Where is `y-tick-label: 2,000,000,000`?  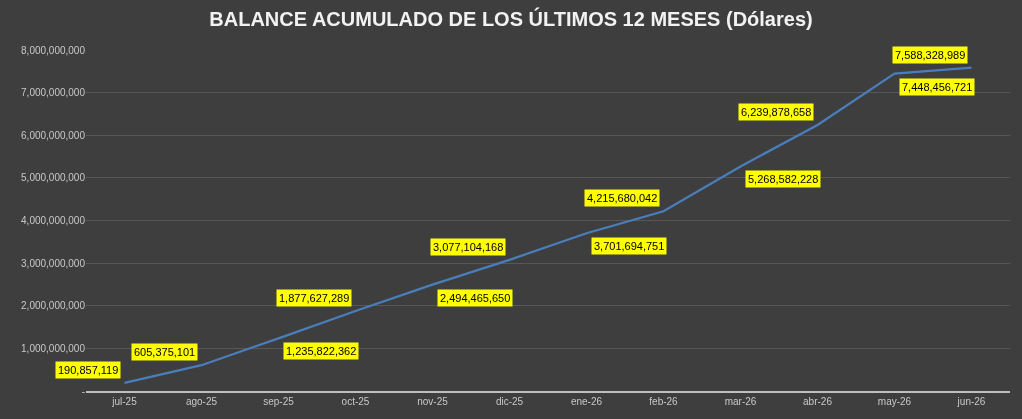 y-tick-label: 2,000,000,000 is located at coordinates (53, 306).